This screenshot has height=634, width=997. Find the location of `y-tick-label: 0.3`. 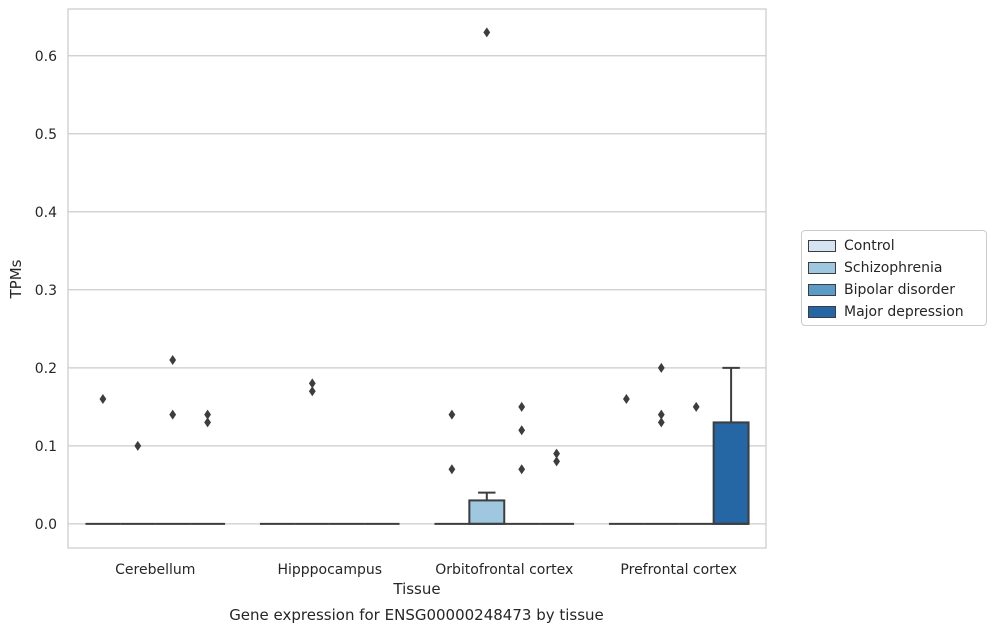

y-tick-label: 0.3 is located at coordinates (46, 291).